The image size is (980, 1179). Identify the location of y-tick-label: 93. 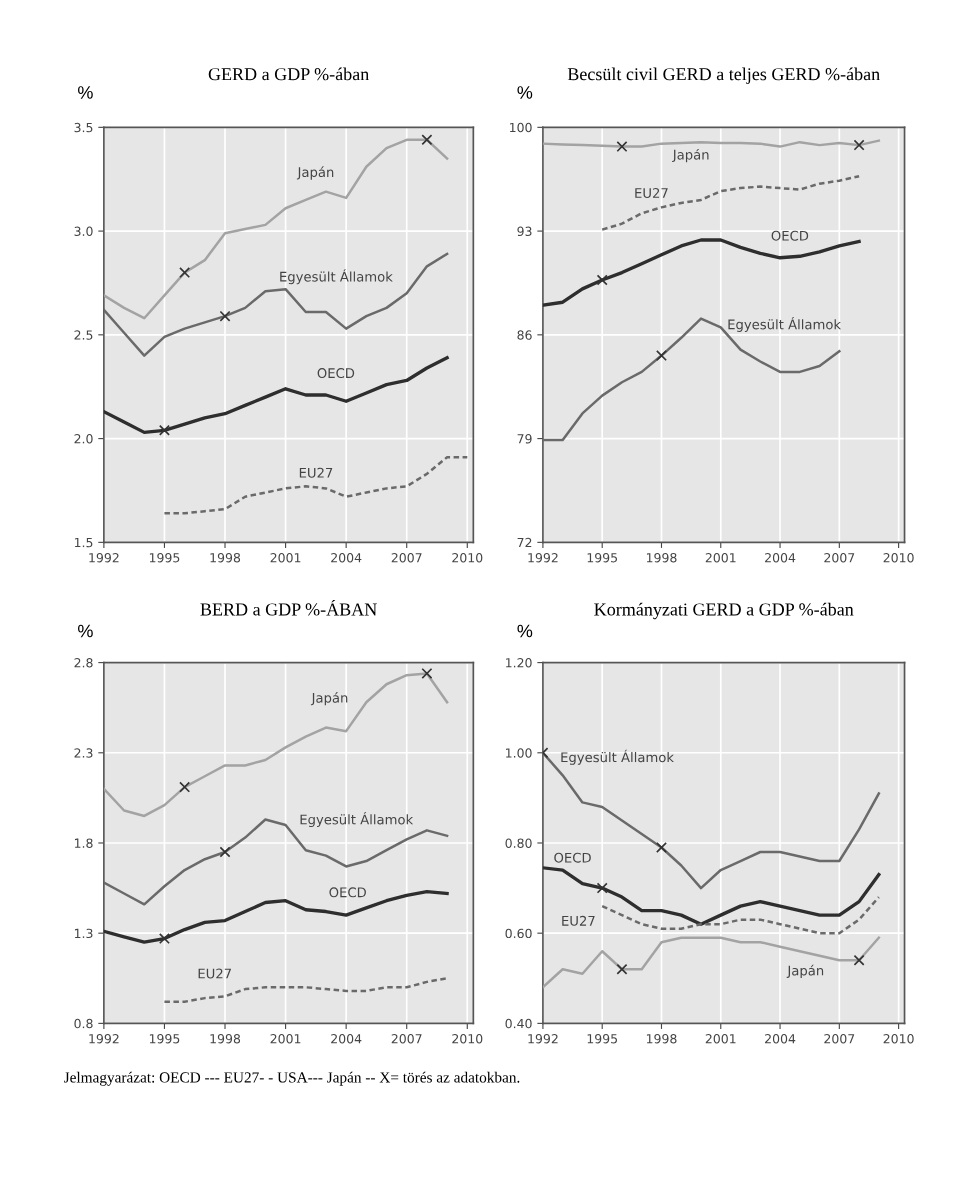
(524, 231).